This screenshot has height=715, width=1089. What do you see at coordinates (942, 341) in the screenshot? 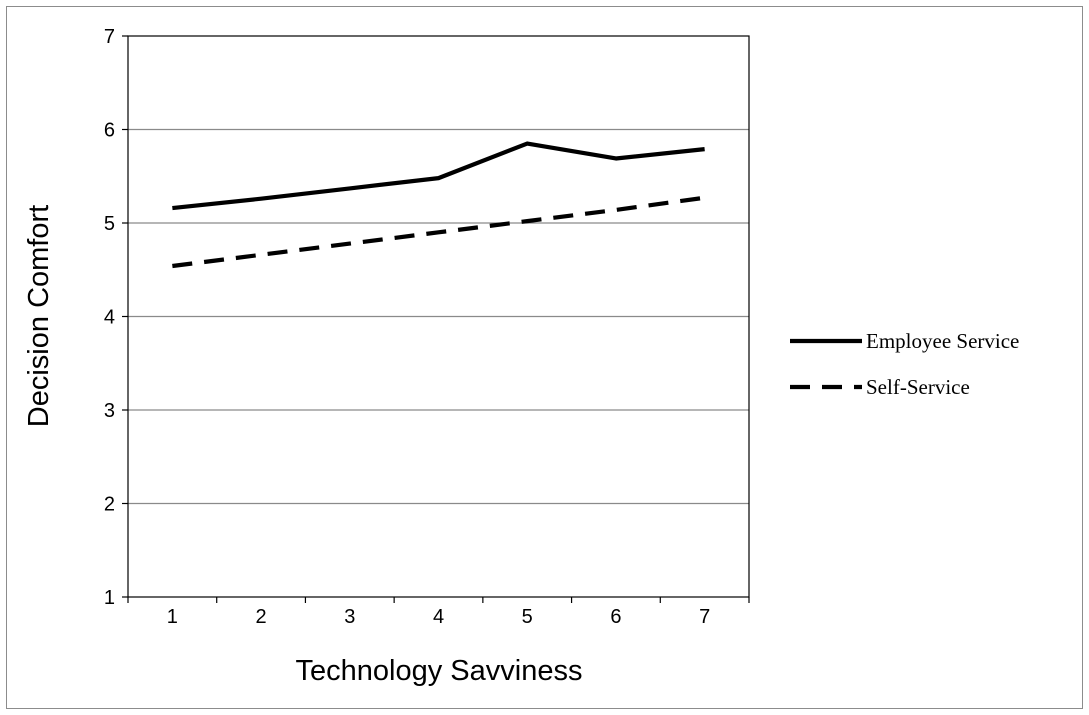
I see `legend-label-0: Employee Service` at bounding box center [942, 341].